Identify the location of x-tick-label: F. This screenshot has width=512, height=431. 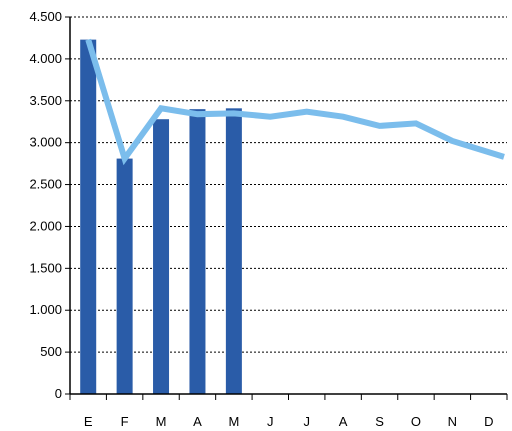
(125, 421).